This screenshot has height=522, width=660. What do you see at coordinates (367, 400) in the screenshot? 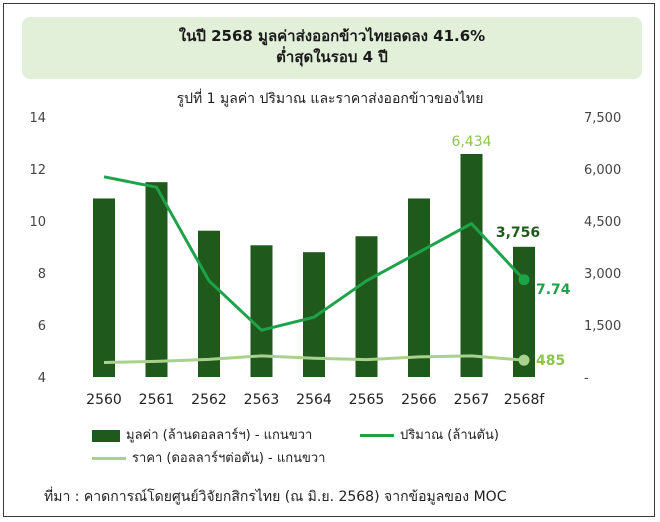
I see `x-axis-tick-label: 2565` at bounding box center [367, 400].